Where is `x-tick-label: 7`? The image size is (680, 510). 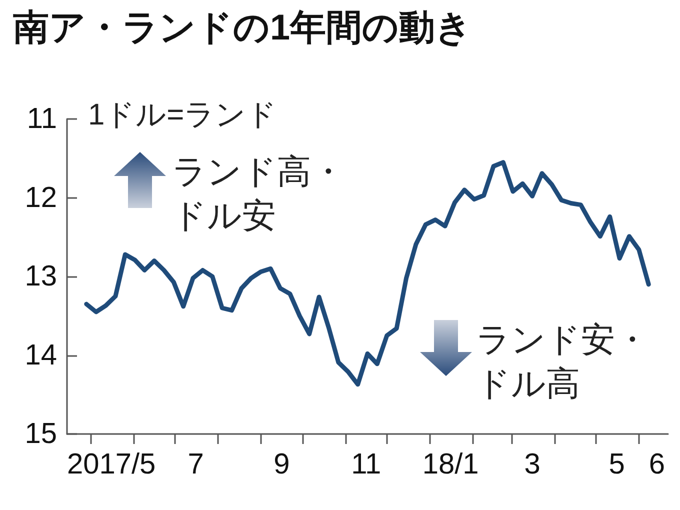 x-tick-label: 7 is located at coordinates (196, 464).